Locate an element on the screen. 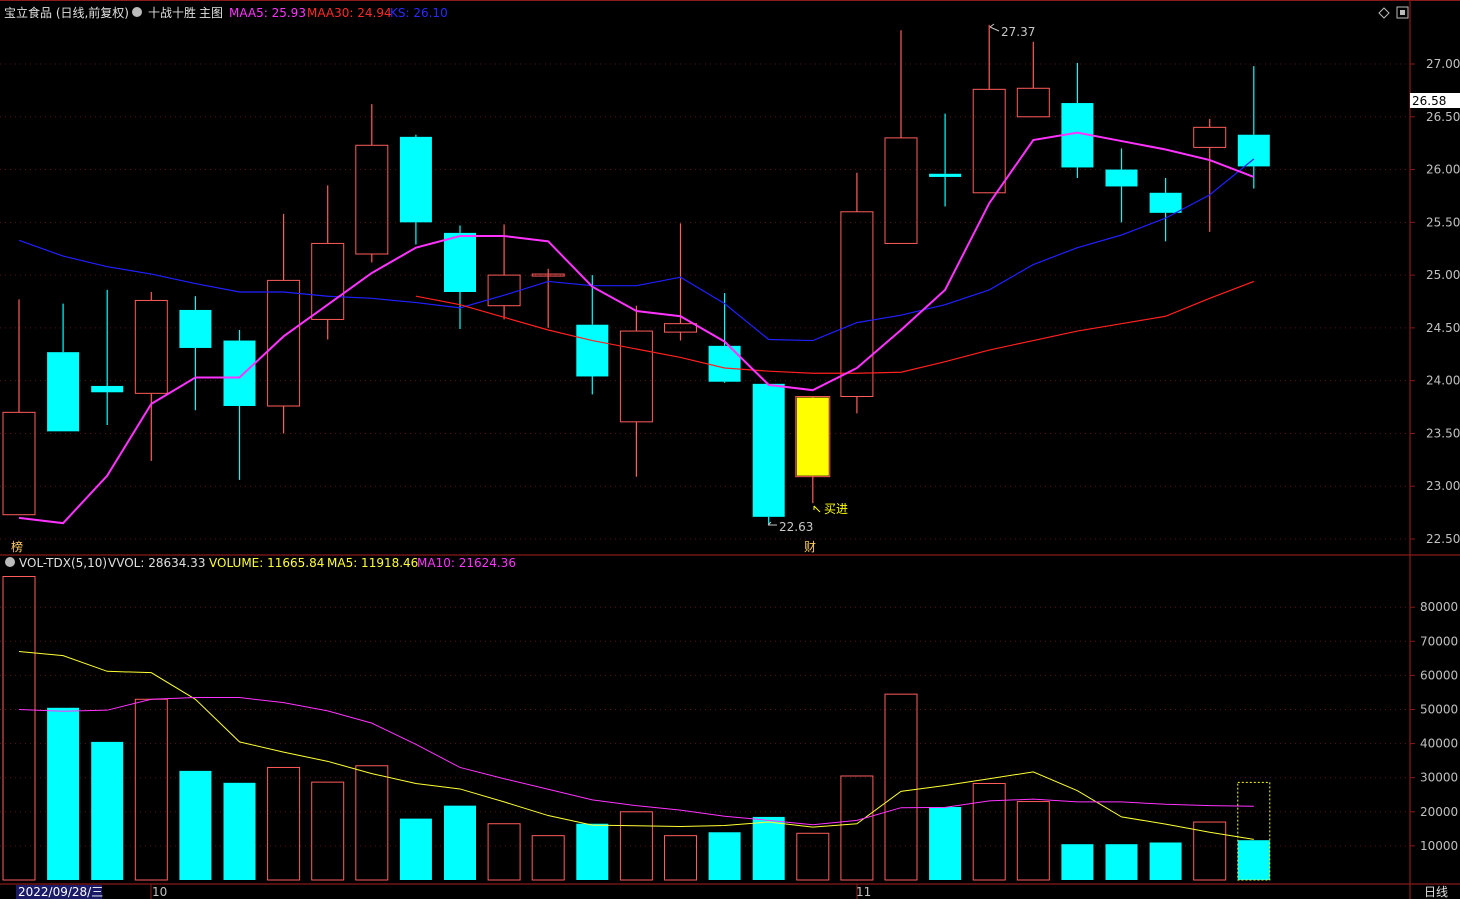 This screenshot has width=1460, height=899. maa5-value: MAA5: 25.93 is located at coordinates (267, 13).